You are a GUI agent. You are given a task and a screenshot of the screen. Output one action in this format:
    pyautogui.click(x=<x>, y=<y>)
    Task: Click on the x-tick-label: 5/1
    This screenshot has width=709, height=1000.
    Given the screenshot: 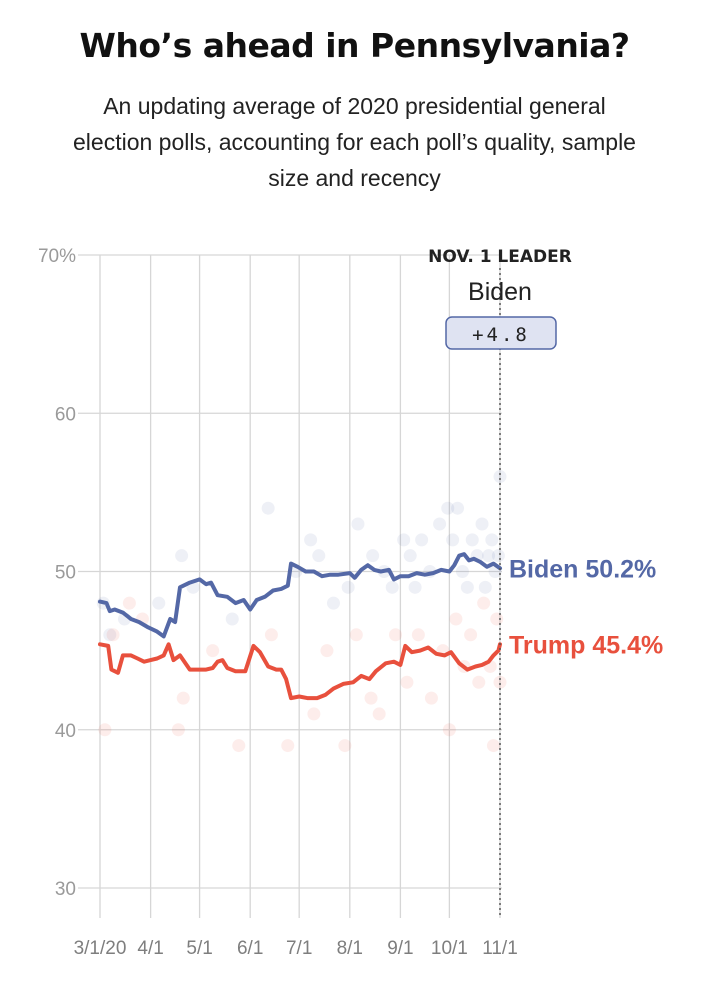 What is the action you would take?
    pyautogui.click(x=199, y=948)
    